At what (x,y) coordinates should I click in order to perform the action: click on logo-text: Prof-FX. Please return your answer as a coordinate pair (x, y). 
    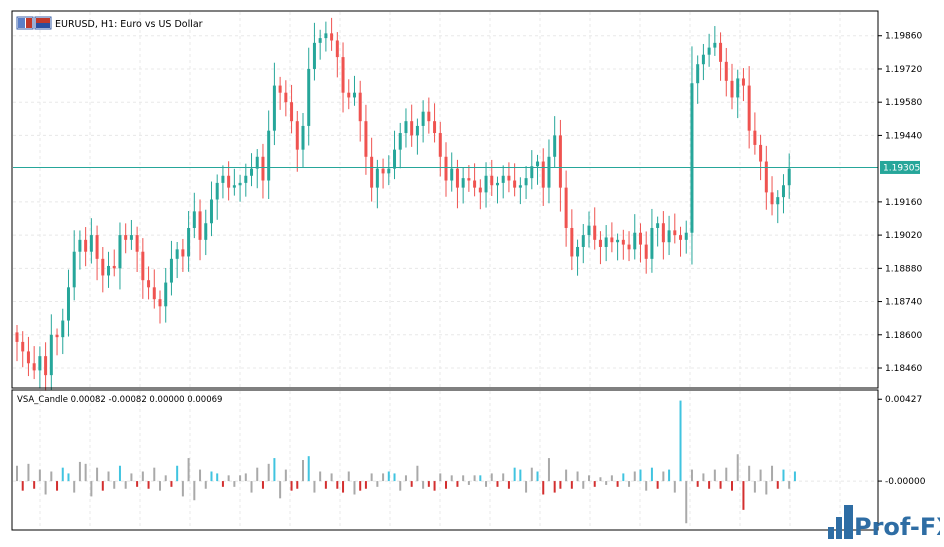
    Looking at the image, I should click on (897, 527).